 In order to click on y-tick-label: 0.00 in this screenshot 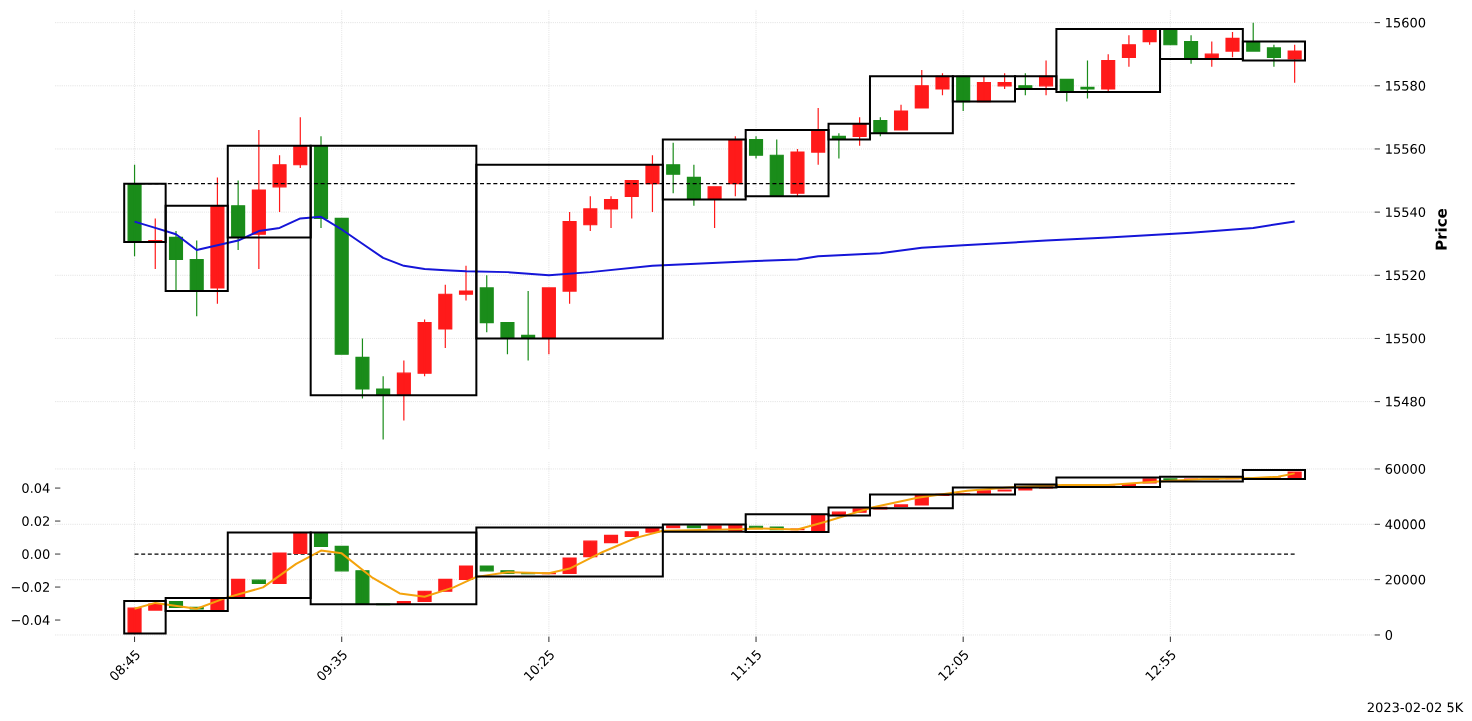, I will do `click(36, 554)`.